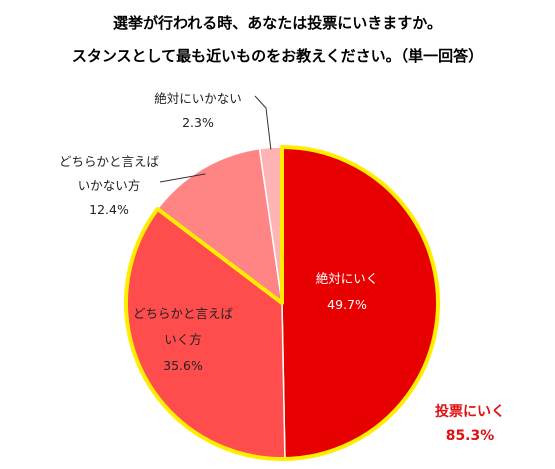 The width and height of the screenshot is (555, 469). Describe the element at coordinates (470, 412) in the screenshot. I see `summary-label: 投票にいく` at that location.